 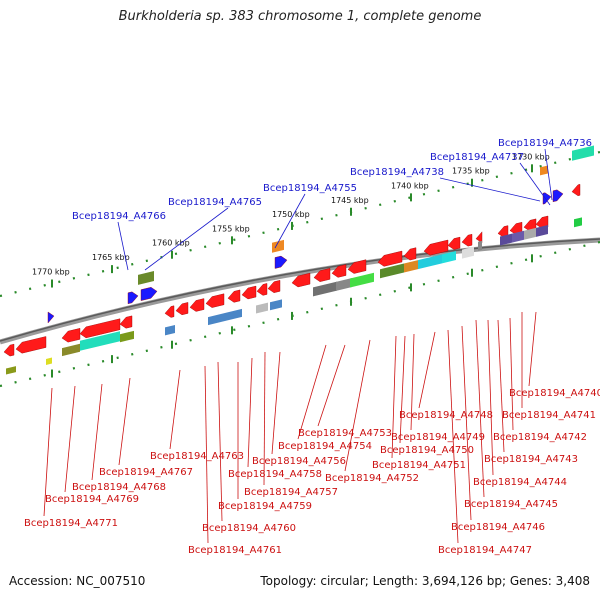 What do you see at coordinates (111, 257) in the screenshot?
I see `tick-label: 1765 kbp` at bounding box center [111, 257].